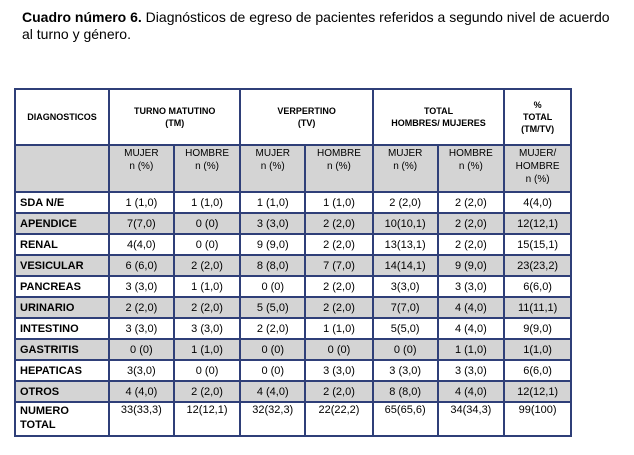 The height and width of the screenshot is (455, 634). I want to click on subheader-tm-hombre: HOMBRE n (%), so click(207, 168).